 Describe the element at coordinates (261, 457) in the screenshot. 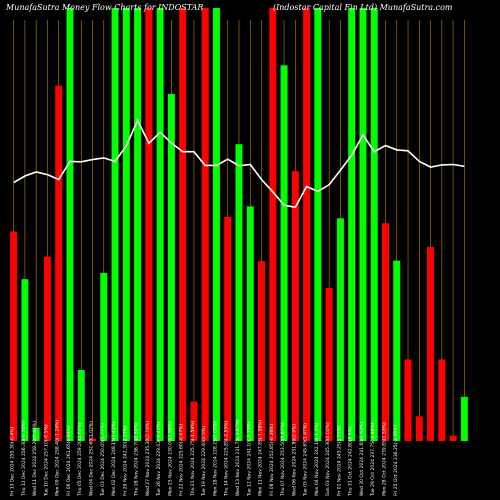

I see `x-tick-label: Mon 11 Nov 2024 247.85(-1.98%)` at that location.